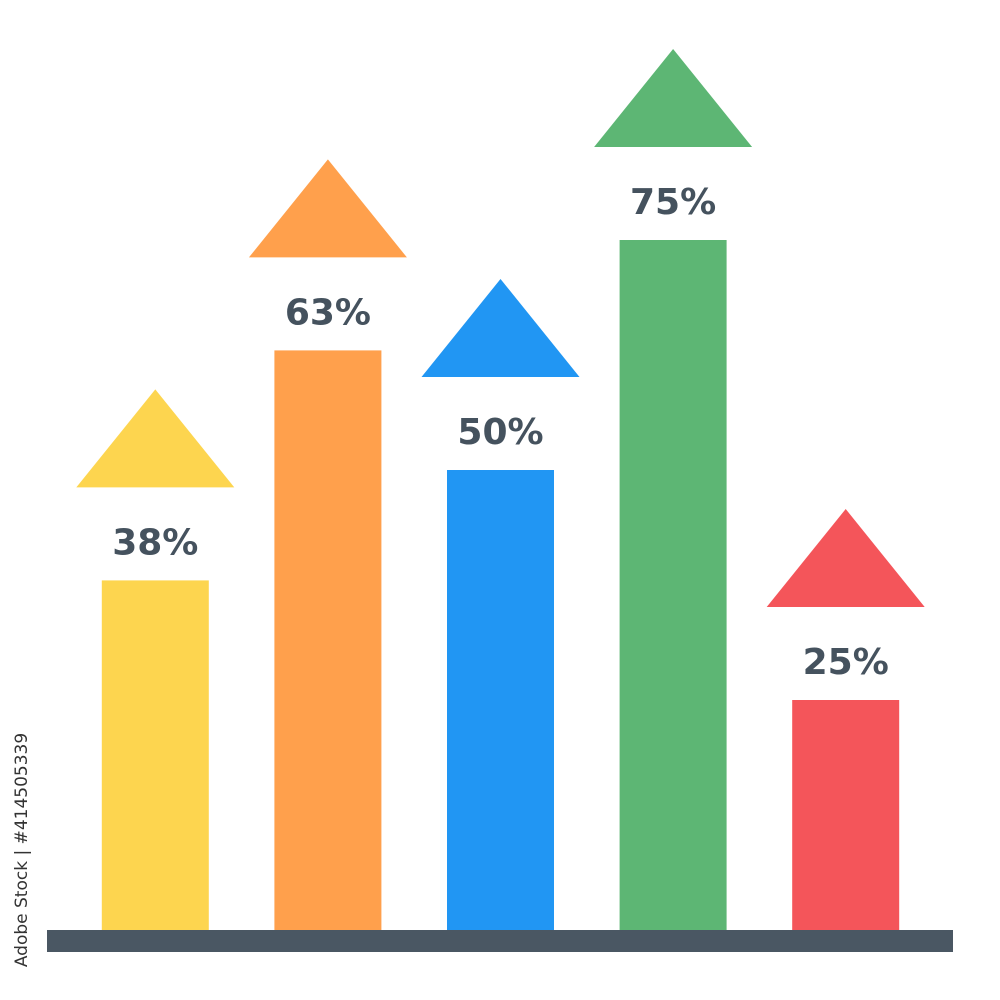 This screenshot has height=1000, width=1000. Describe the element at coordinates (500, 941) in the screenshot. I see `baseline` at that location.